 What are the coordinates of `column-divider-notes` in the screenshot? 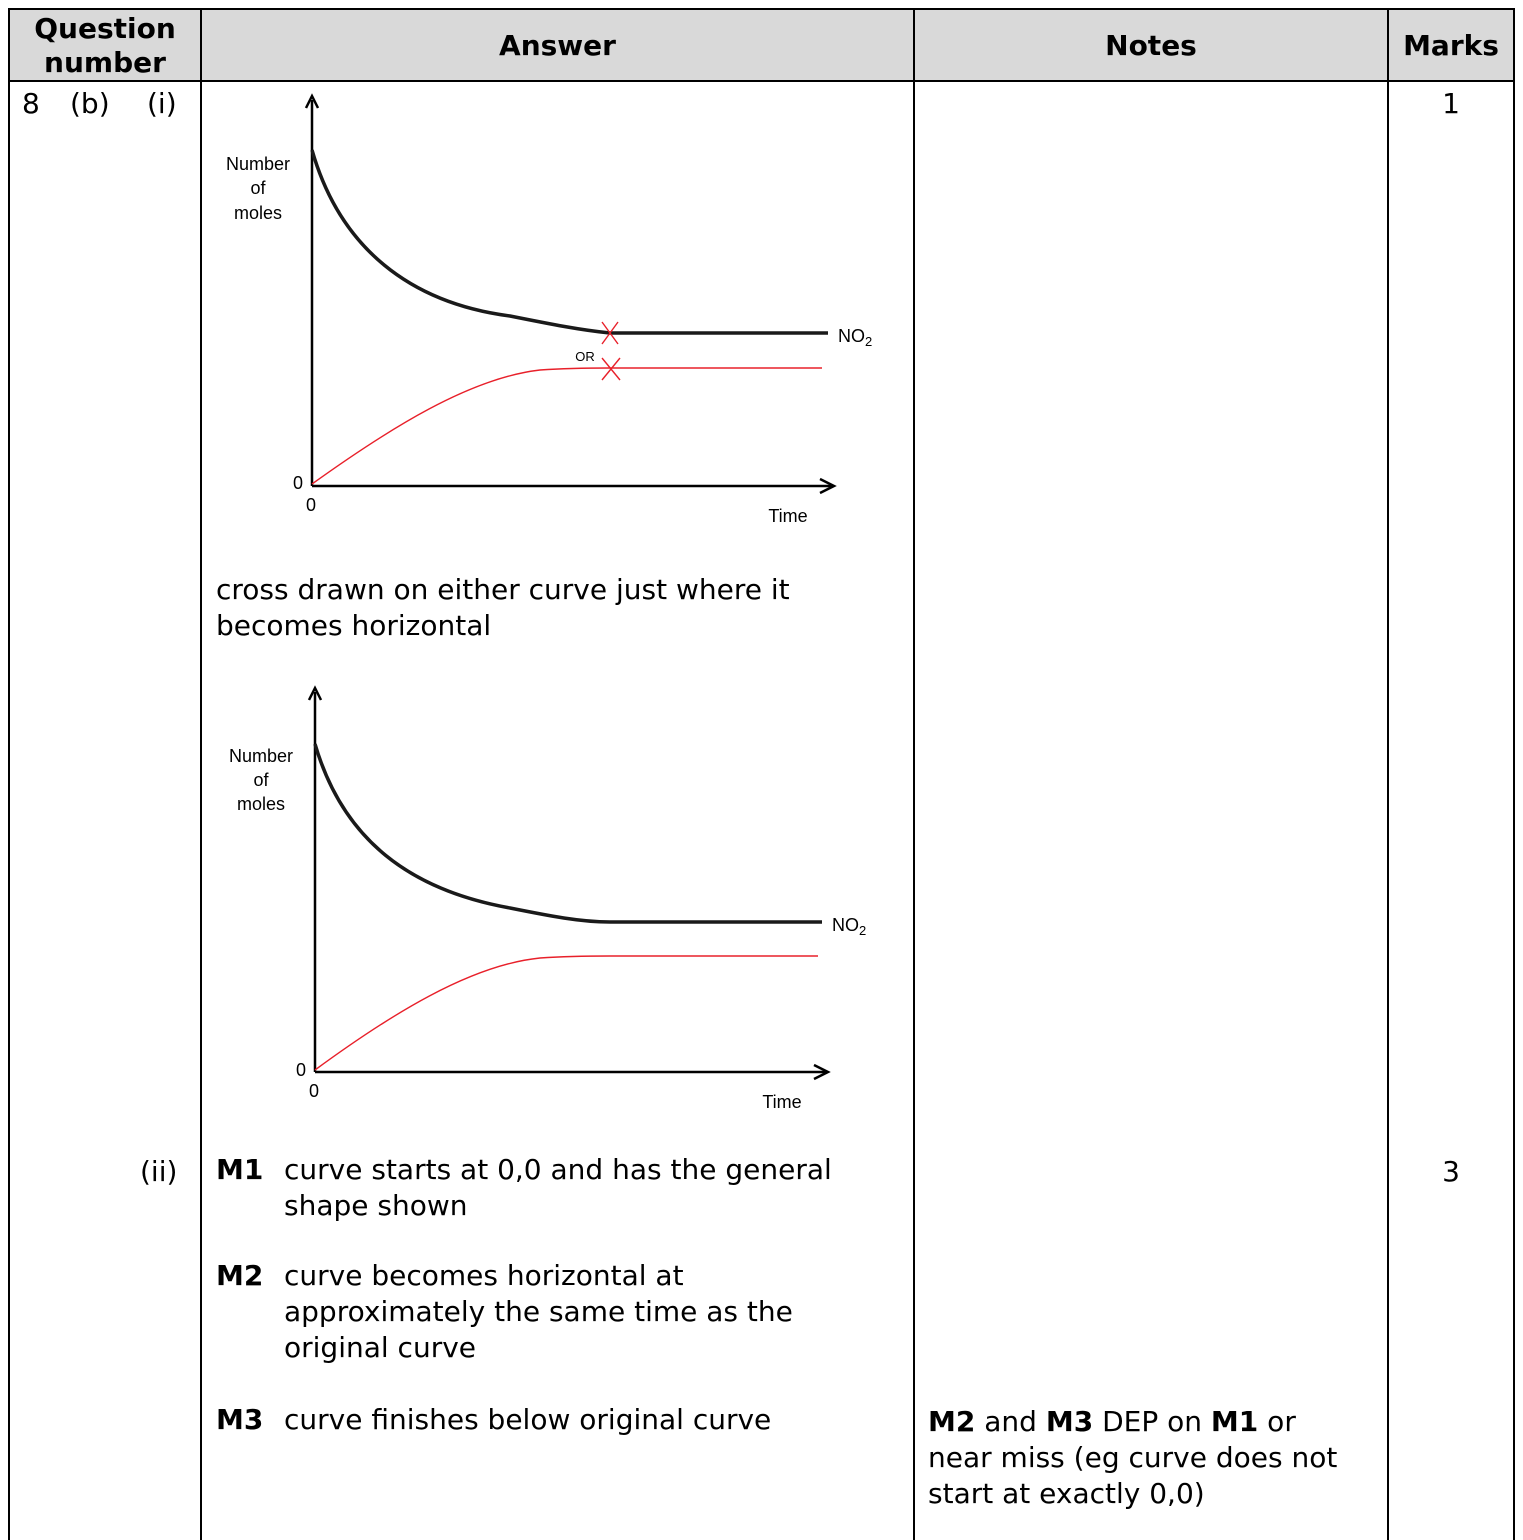 It's located at (1388, 774).